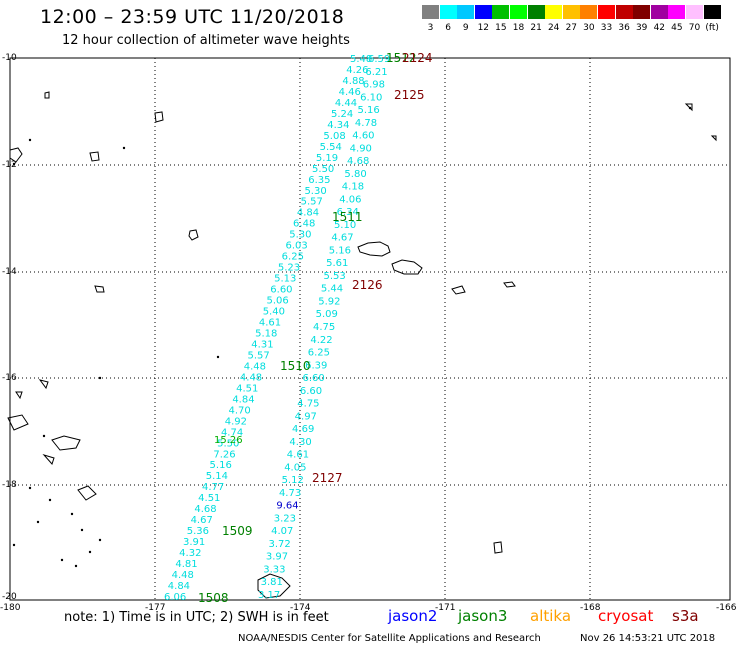 The width and height of the screenshot is (740, 650). Describe the element at coordinates (329, 301) in the screenshot. I see `wave-height-value: 5.92` at that location.